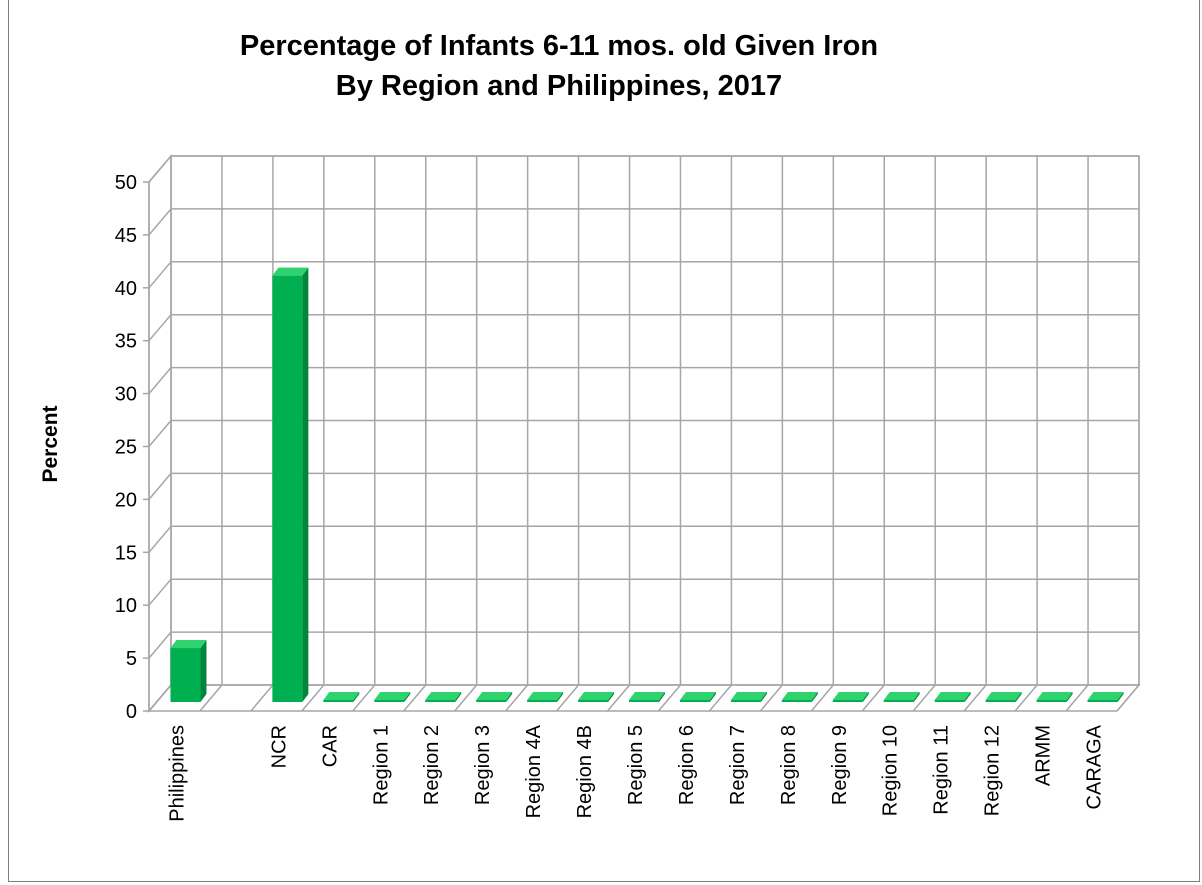 The height and width of the screenshot is (885, 1202). What do you see at coordinates (483, 765) in the screenshot?
I see `category-label: Region 3` at bounding box center [483, 765].